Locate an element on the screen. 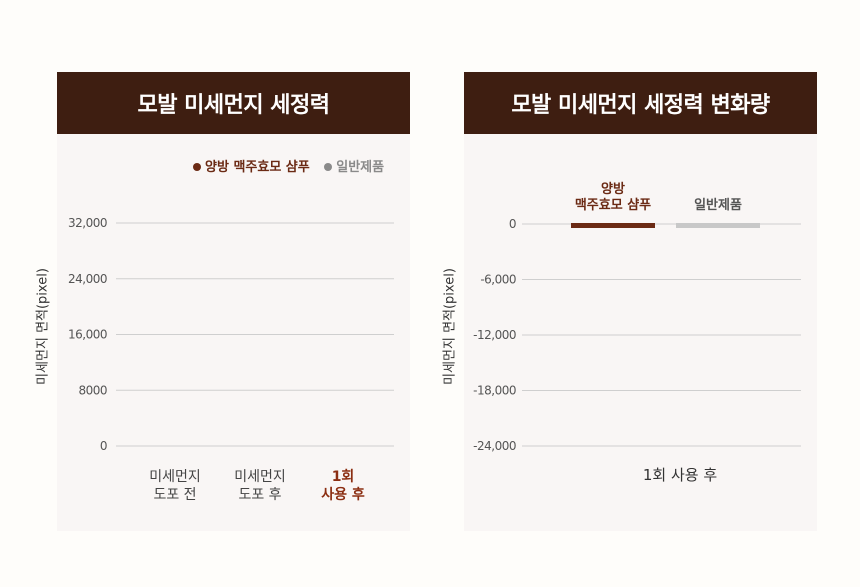  x-category-line: 1회 is located at coordinates (343, 477).